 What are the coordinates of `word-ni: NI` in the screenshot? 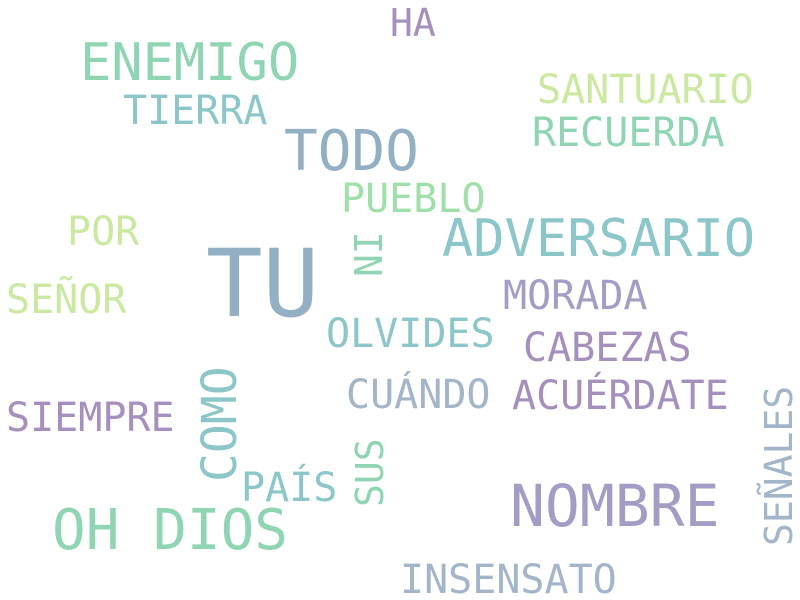 It's located at (369, 254).